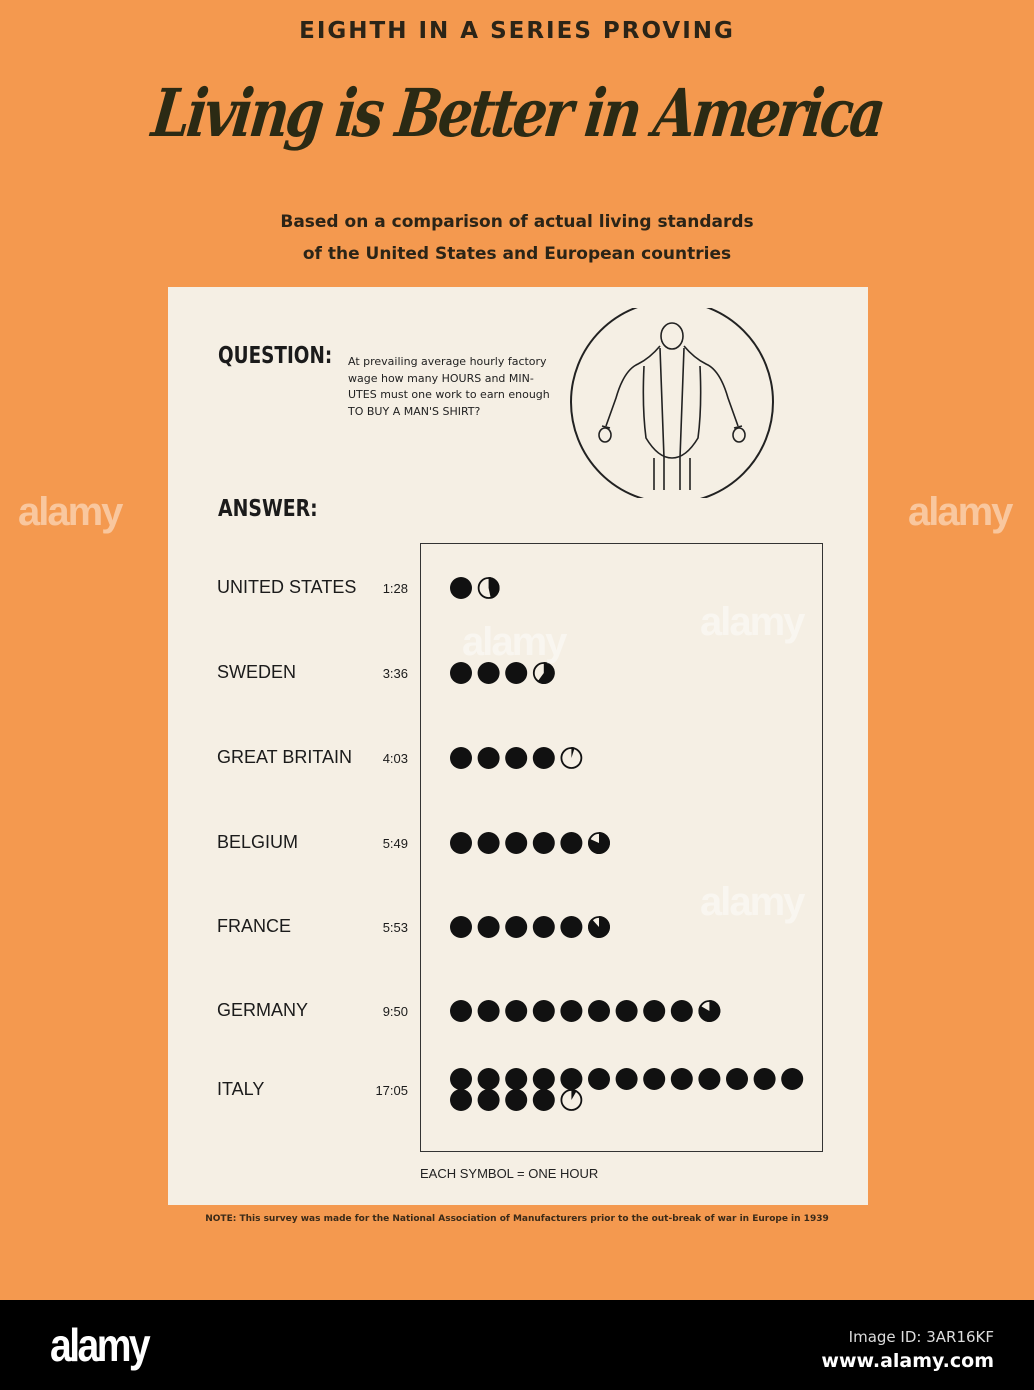 Image resolution: width=1034 pixels, height=1390 pixels. I want to click on chart-legend: EACH SYMBOL = ONE HOUR, so click(509, 1173).